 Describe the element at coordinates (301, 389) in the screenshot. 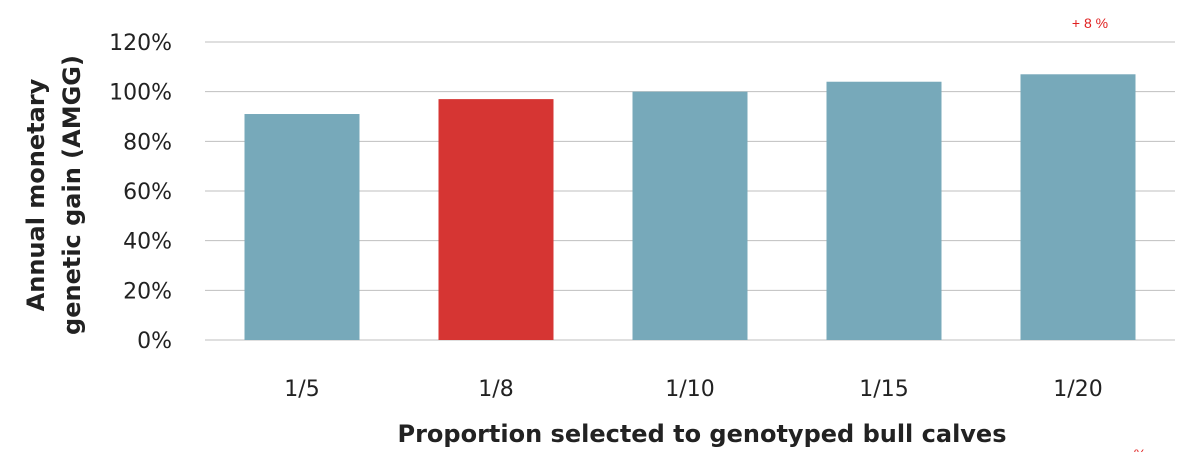

I see `x-tick-label: 1/5` at that location.